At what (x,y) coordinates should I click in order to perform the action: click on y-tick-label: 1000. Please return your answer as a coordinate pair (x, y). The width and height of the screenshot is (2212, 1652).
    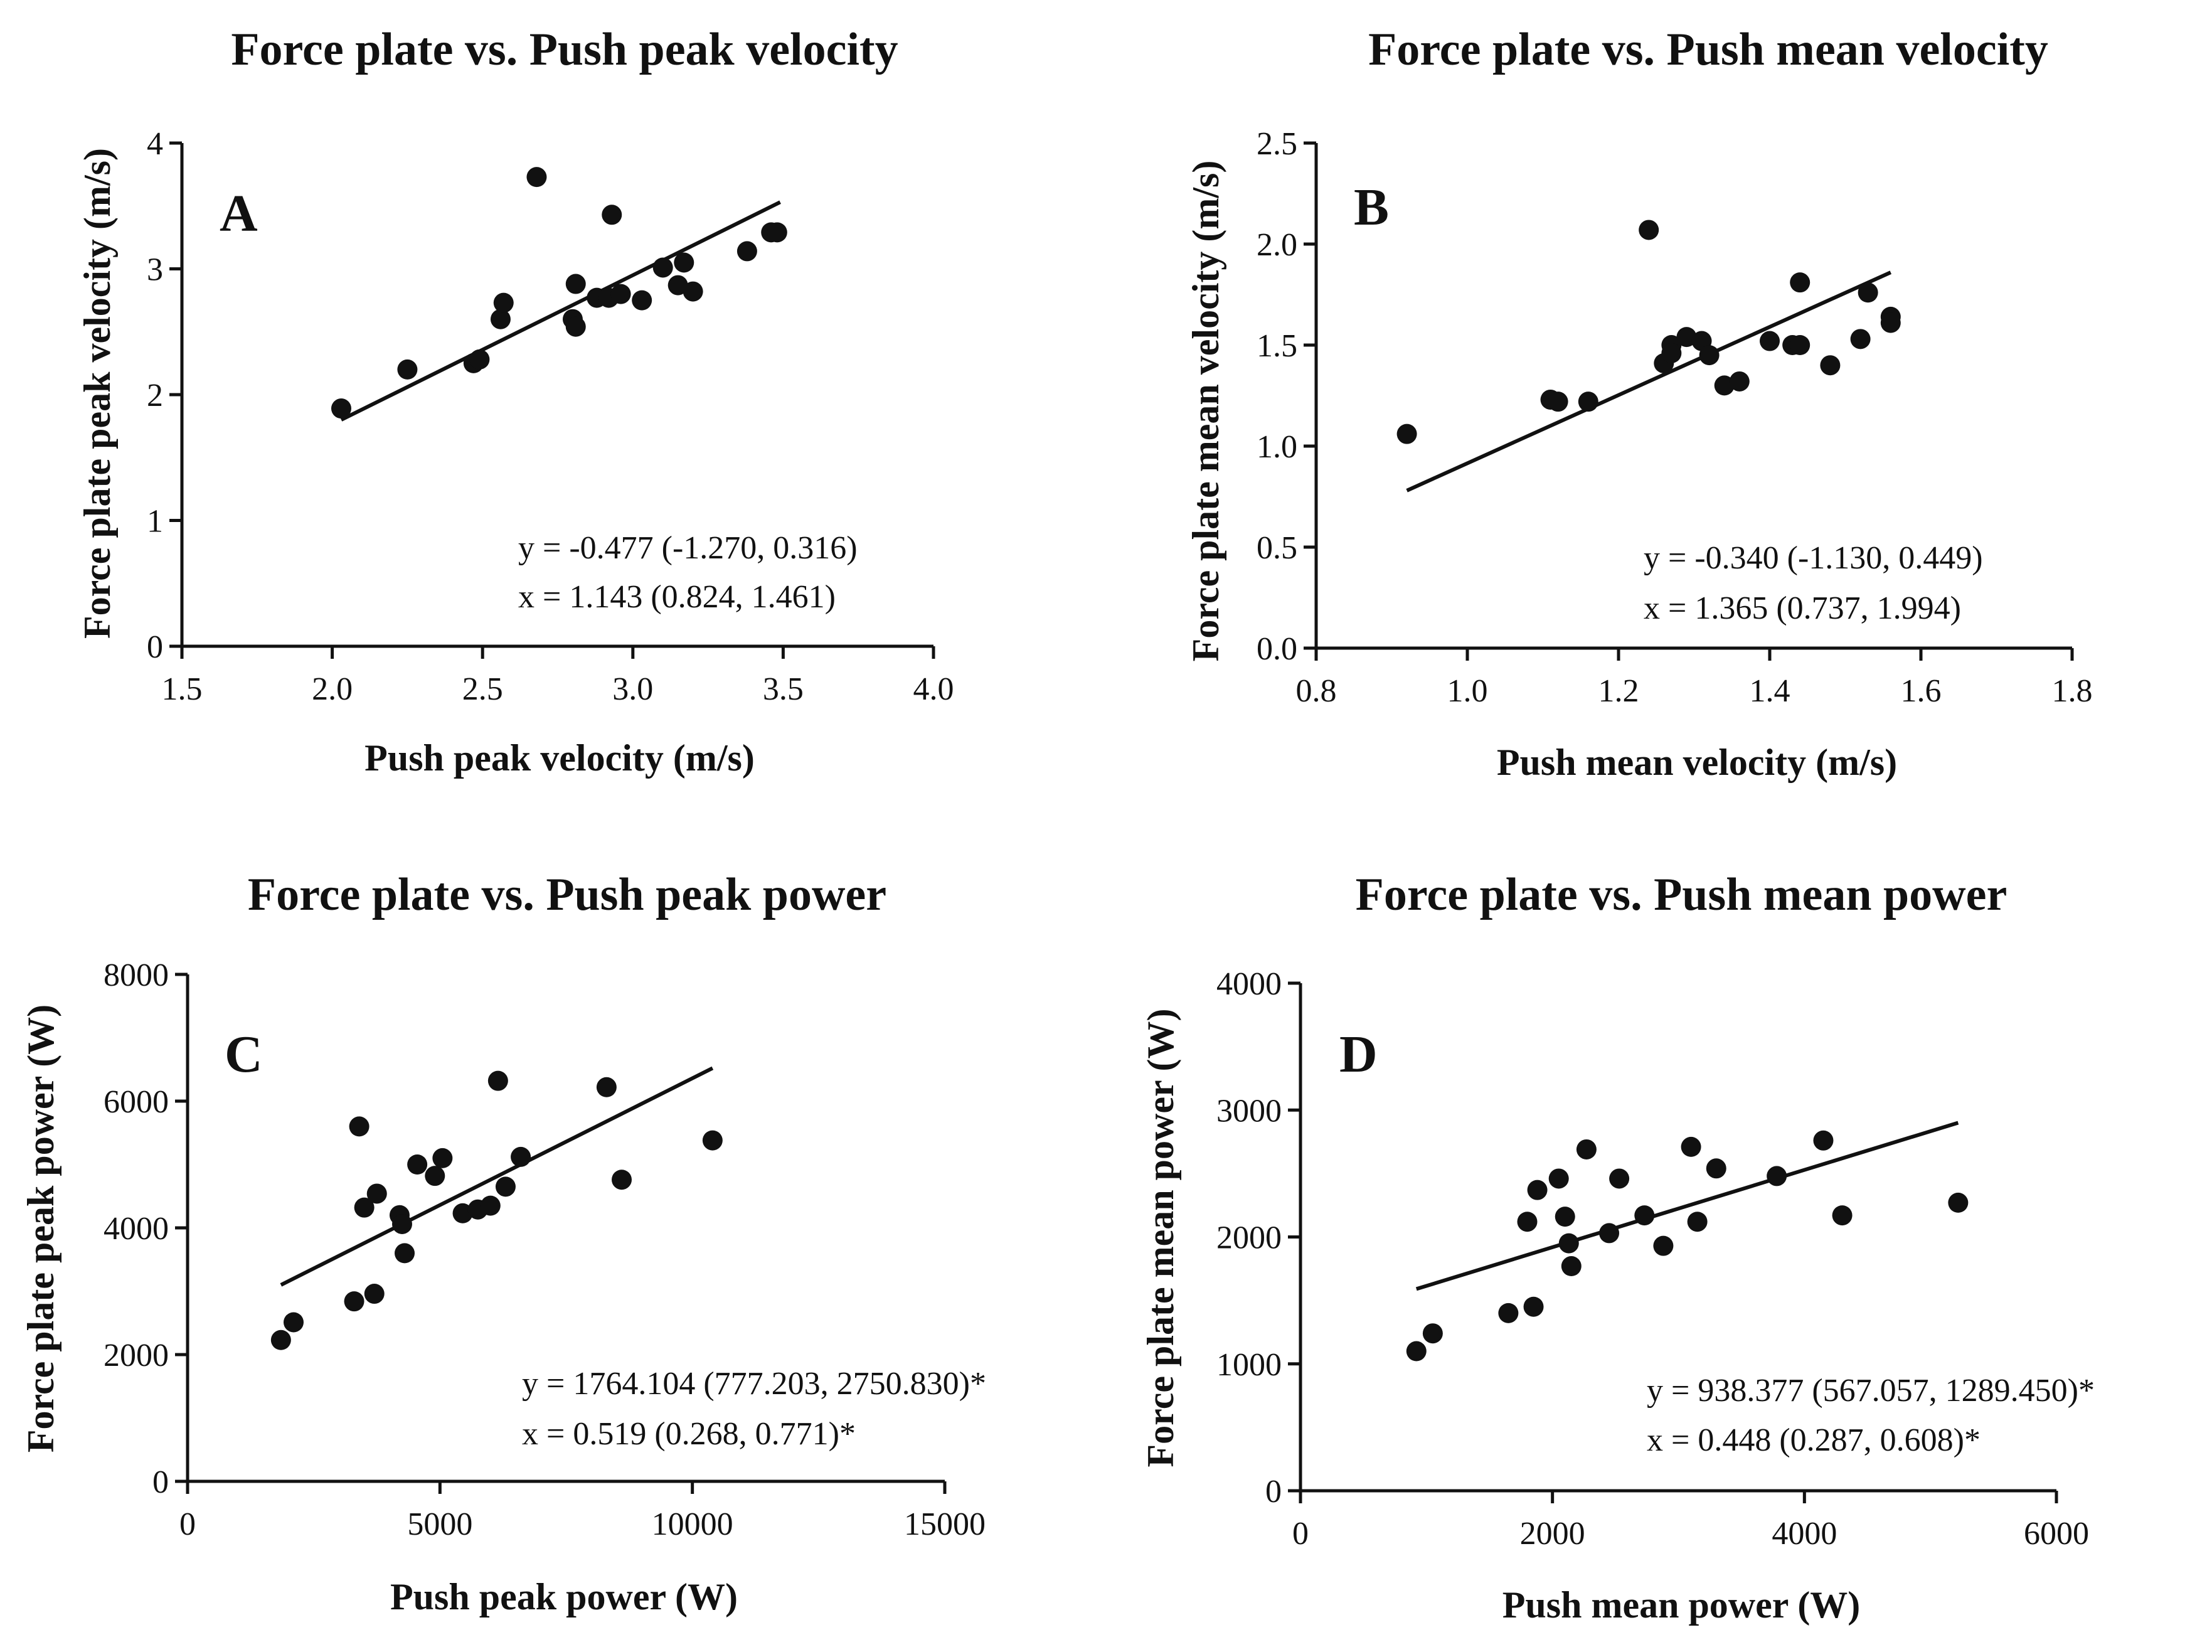
    Looking at the image, I should click on (1249, 1365).